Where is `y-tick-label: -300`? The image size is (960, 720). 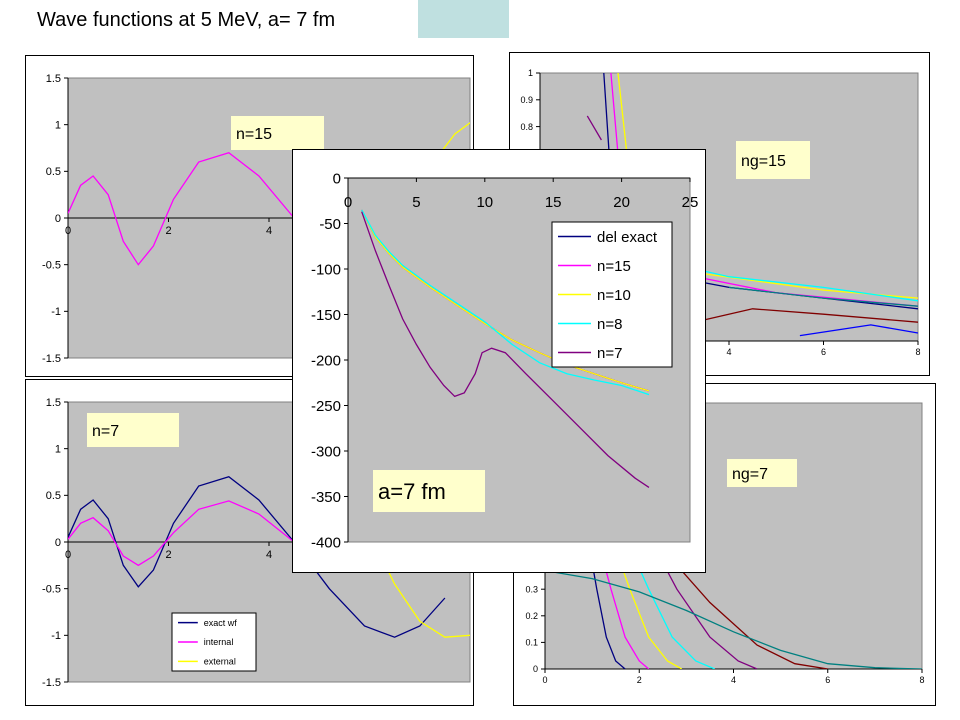
y-tick-label: -300 is located at coordinates (326, 451).